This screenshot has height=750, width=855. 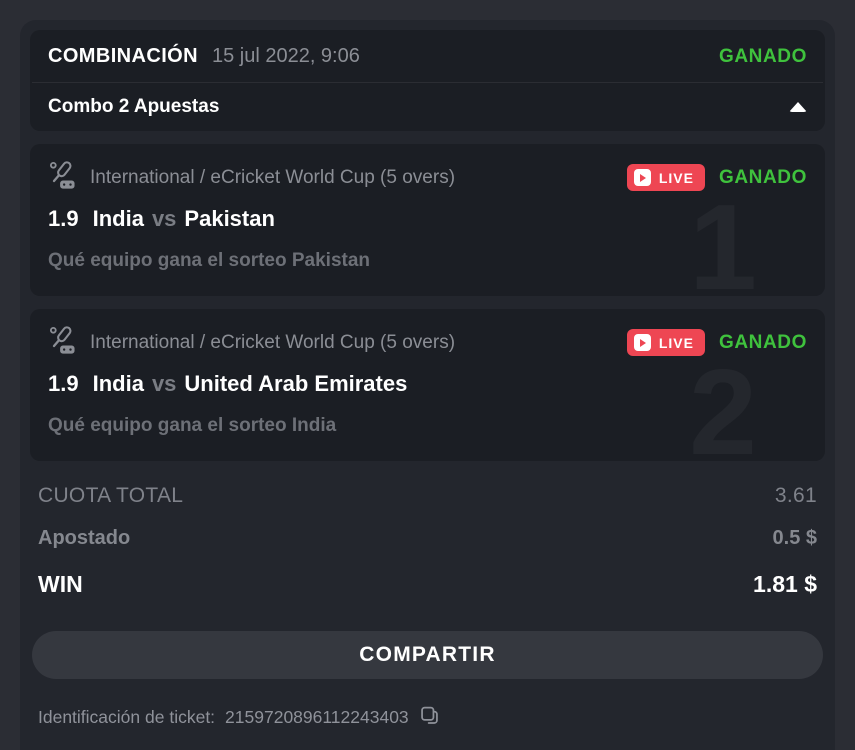 I want to click on share-button: COMPARTIR, so click(x=427, y=655).